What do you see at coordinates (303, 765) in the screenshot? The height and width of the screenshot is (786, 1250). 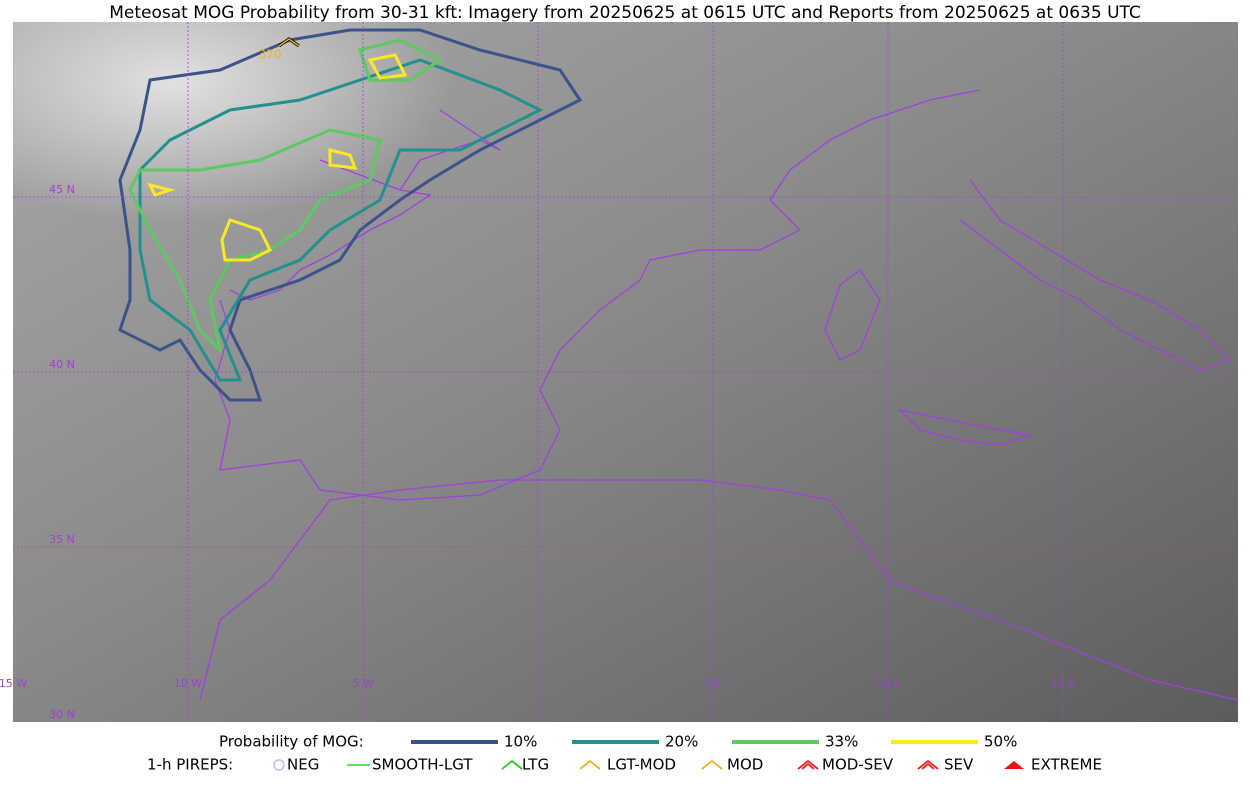 I see `legend-label: NEG` at bounding box center [303, 765].